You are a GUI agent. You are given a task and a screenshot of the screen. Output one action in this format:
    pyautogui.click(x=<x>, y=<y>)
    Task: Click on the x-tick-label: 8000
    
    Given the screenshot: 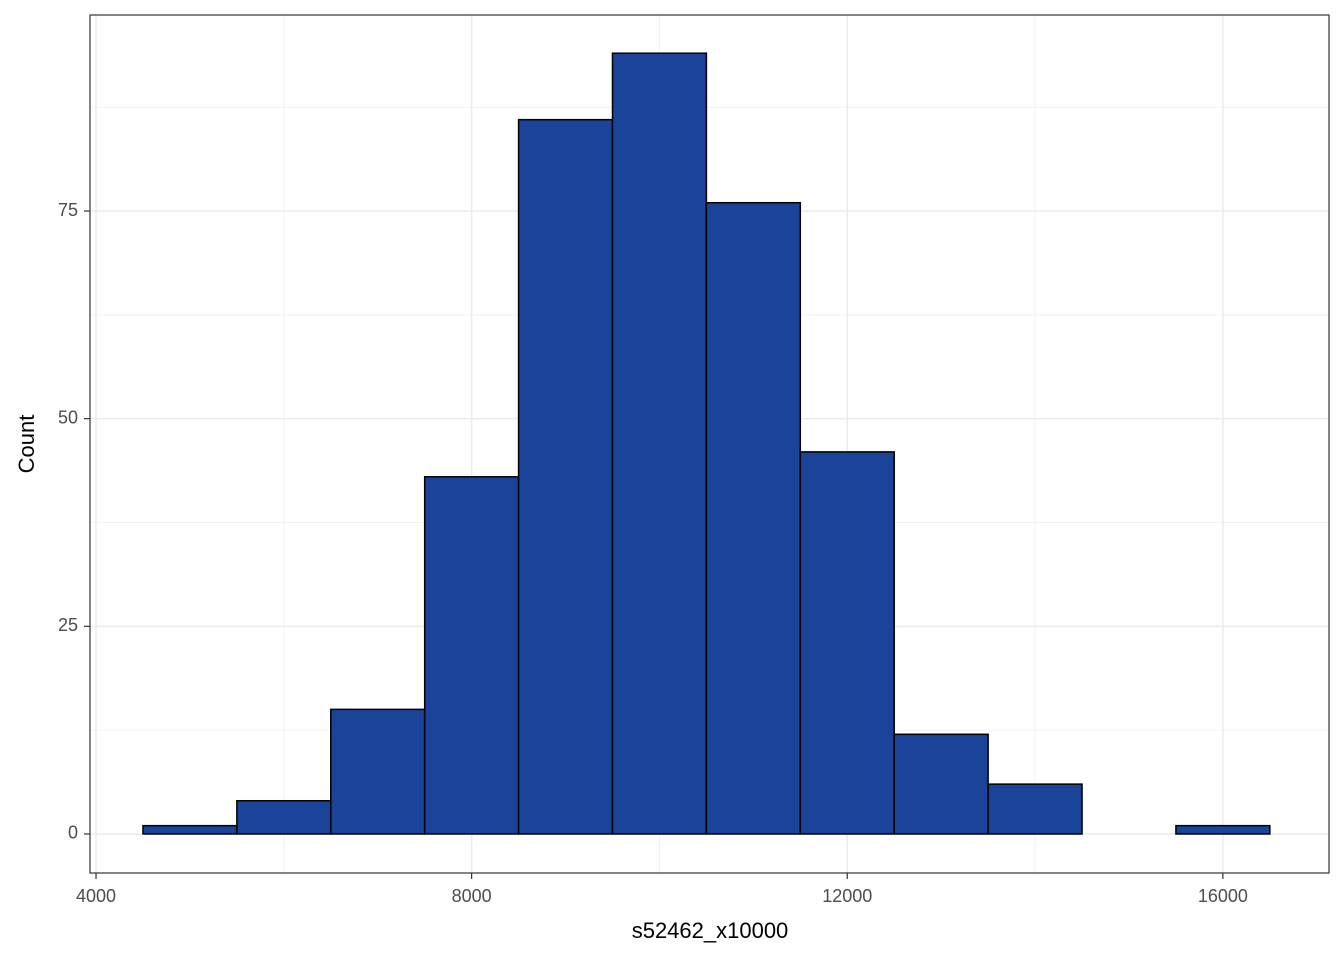 What is the action you would take?
    pyautogui.click(x=472, y=896)
    